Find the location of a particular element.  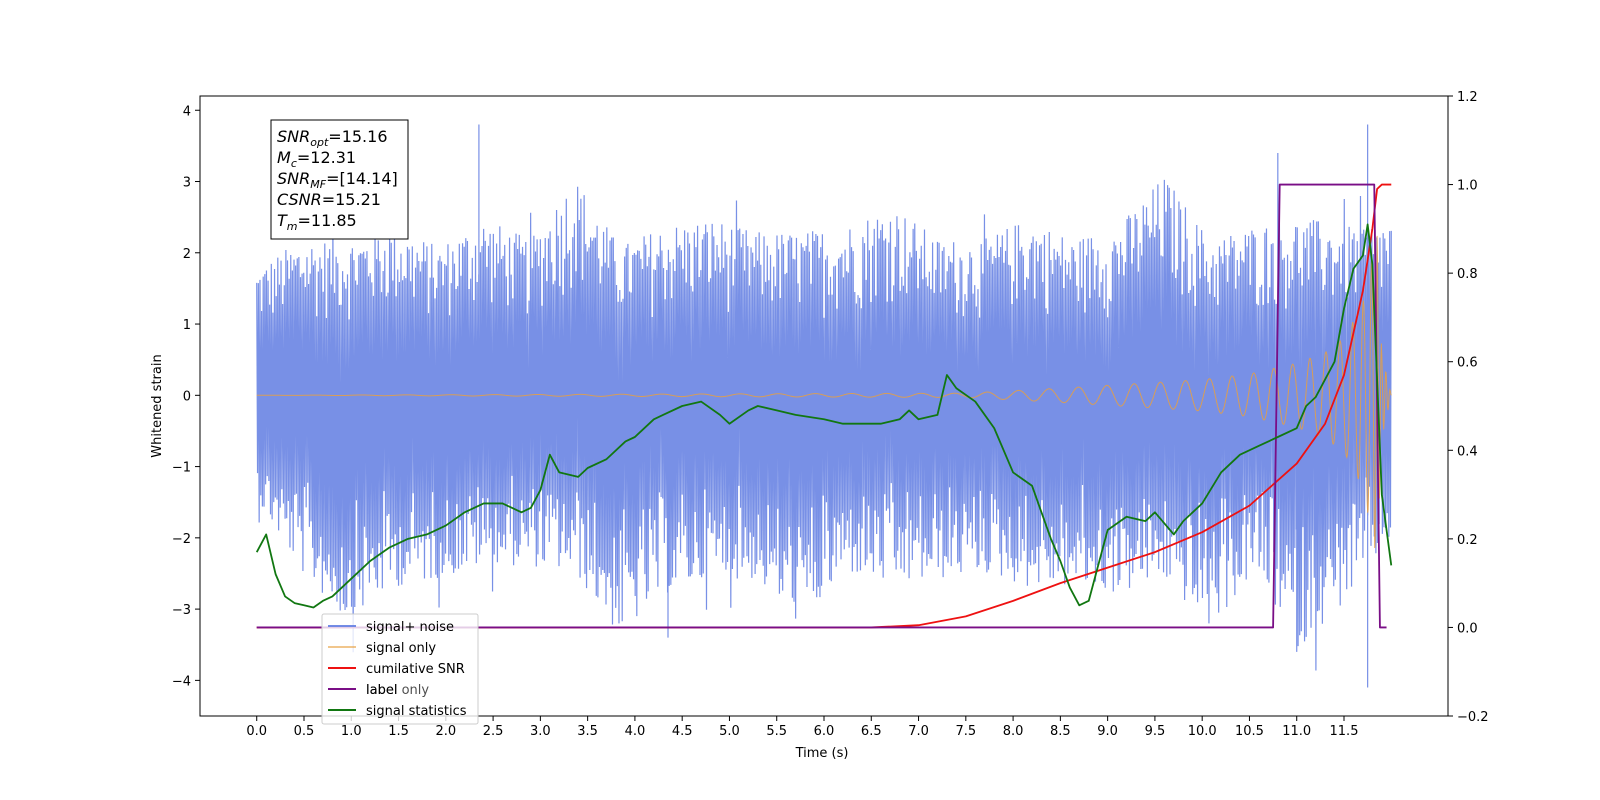

y-right-tick-label: 0.6 is located at coordinates (1467, 363).